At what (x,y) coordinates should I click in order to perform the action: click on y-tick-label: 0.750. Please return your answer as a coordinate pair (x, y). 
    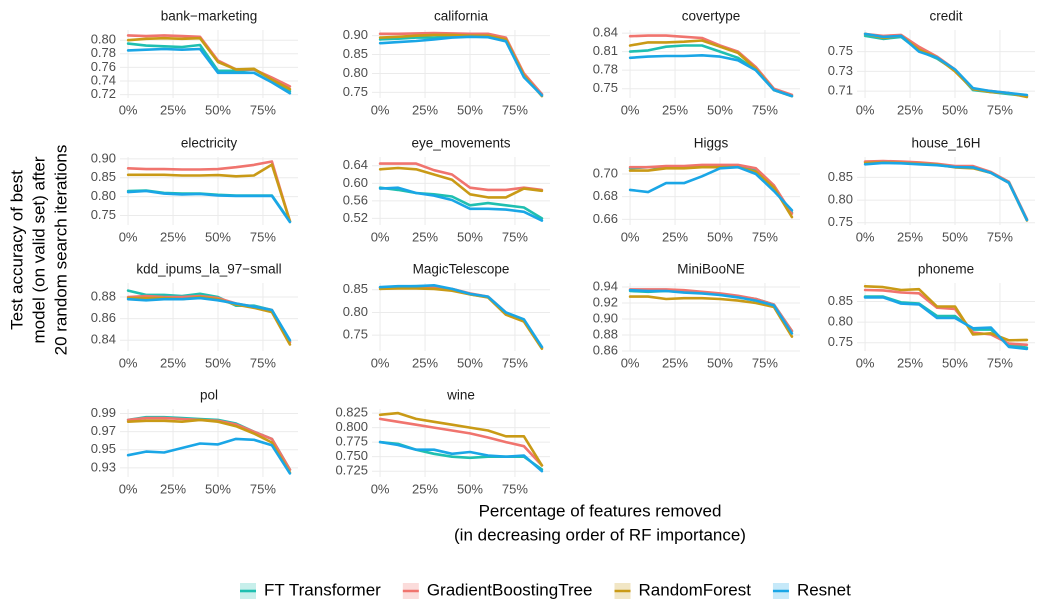
    Looking at the image, I should click on (351, 455).